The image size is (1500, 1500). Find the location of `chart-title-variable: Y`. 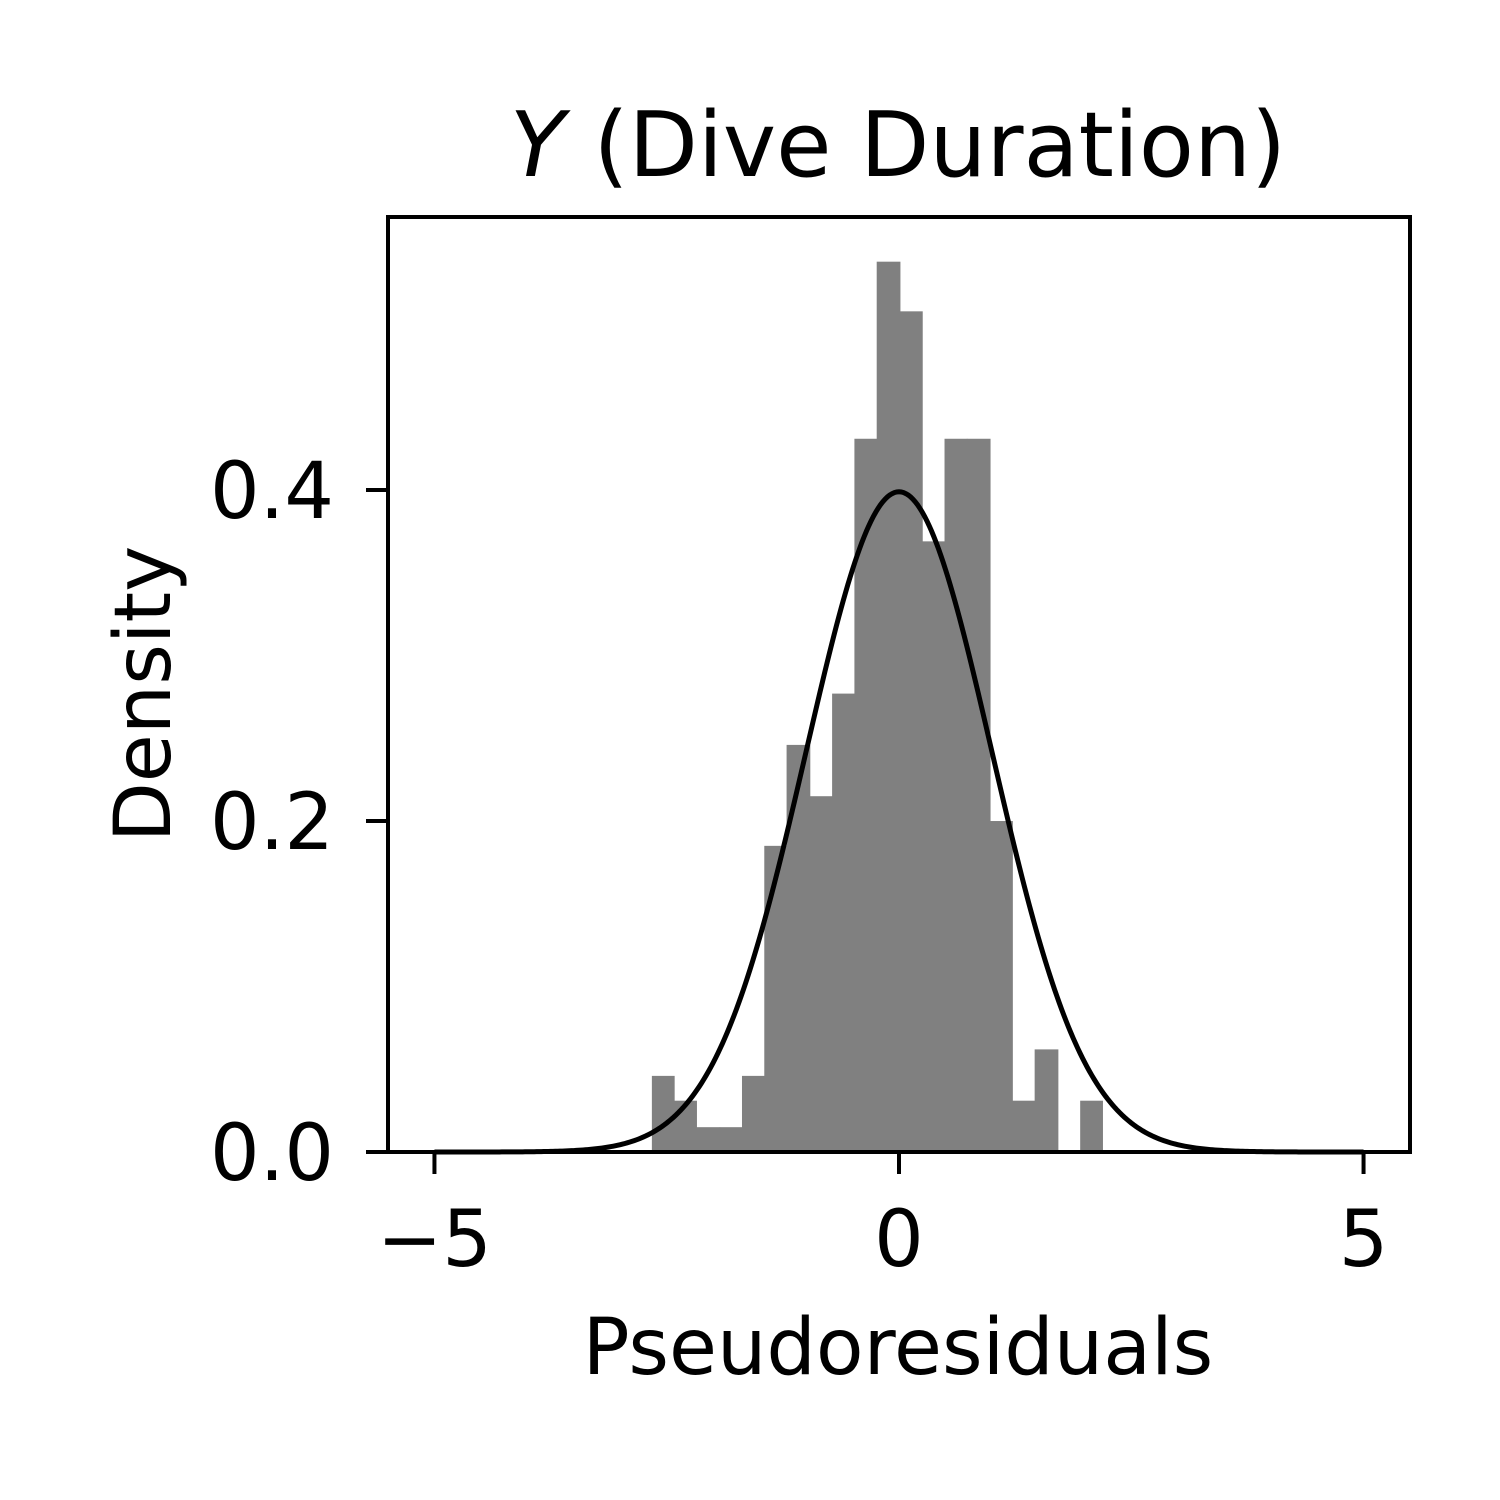

chart-title-variable: Y is located at coordinates (540, 145).